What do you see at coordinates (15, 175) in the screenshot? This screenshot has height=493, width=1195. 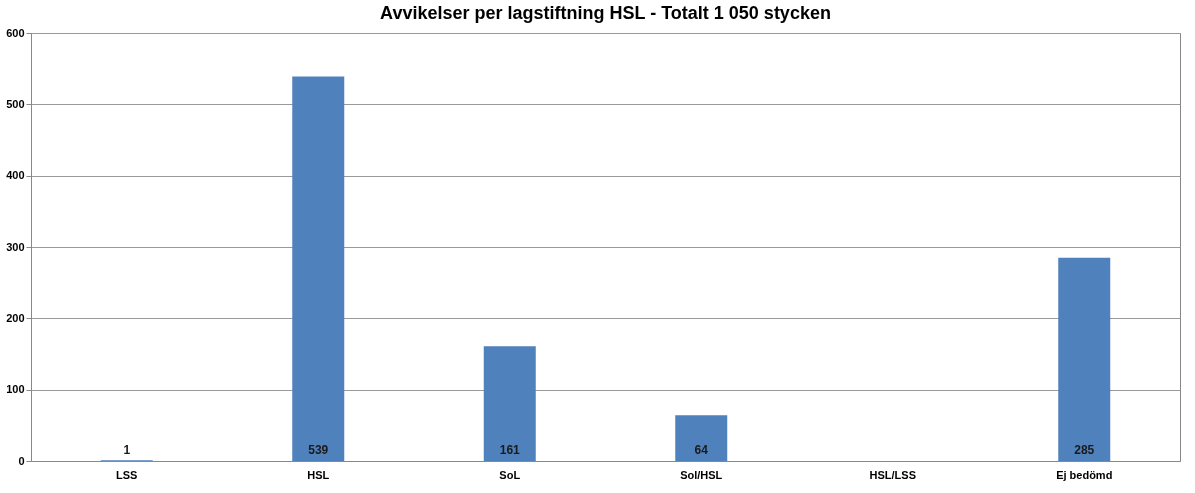 I see `y-tick-label: 400` at bounding box center [15, 175].